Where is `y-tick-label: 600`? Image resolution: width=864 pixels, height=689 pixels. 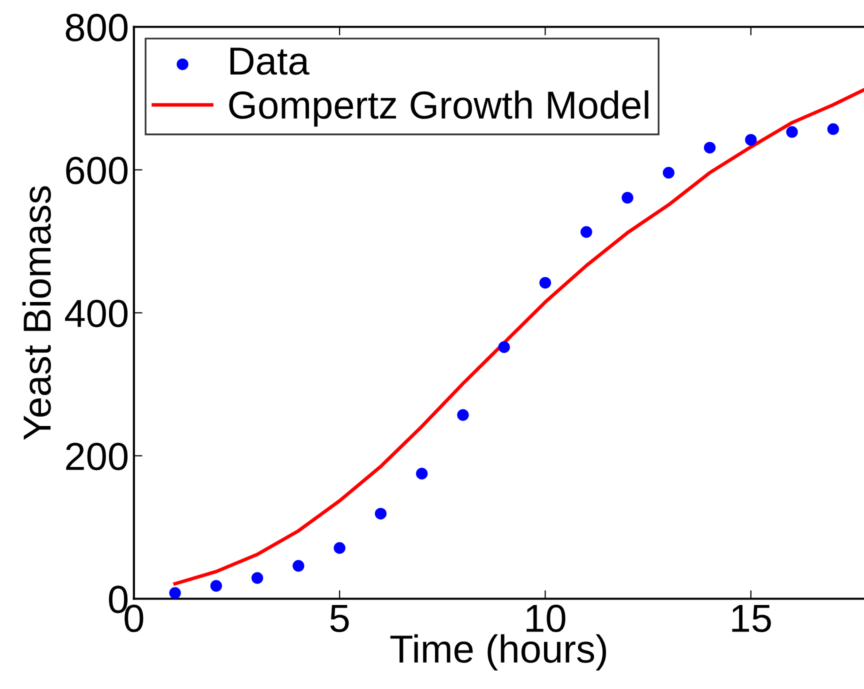 y-tick-label: 600 is located at coordinates (97, 170).